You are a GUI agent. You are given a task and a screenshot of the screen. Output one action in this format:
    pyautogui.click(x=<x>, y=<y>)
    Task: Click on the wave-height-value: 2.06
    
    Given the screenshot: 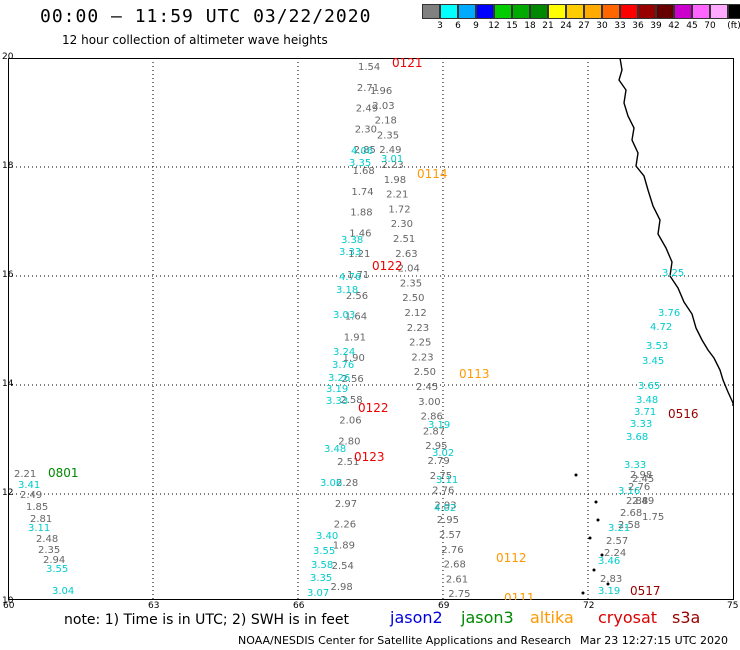 What is the action you would take?
    pyautogui.click(x=350, y=421)
    